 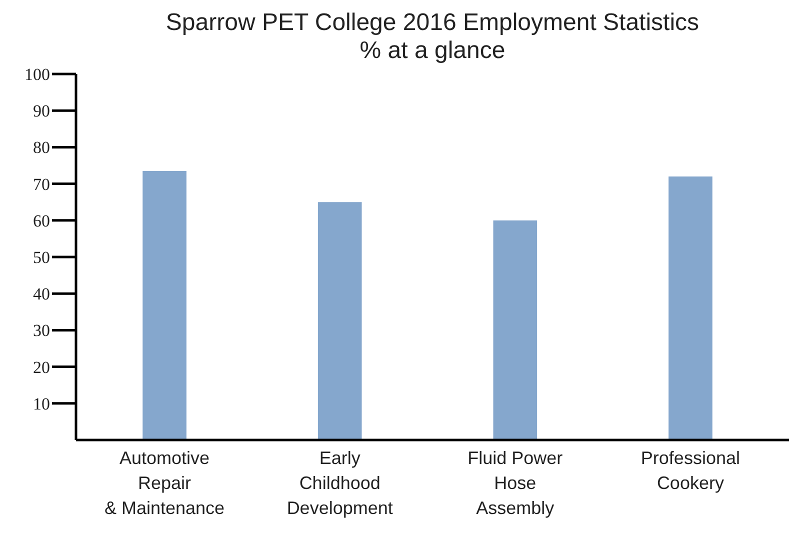 What do you see at coordinates (515, 483) in the screenshot?
I see `x-tick-label: Fluid Power Hose Assembly` at bounding box center [515, 483].